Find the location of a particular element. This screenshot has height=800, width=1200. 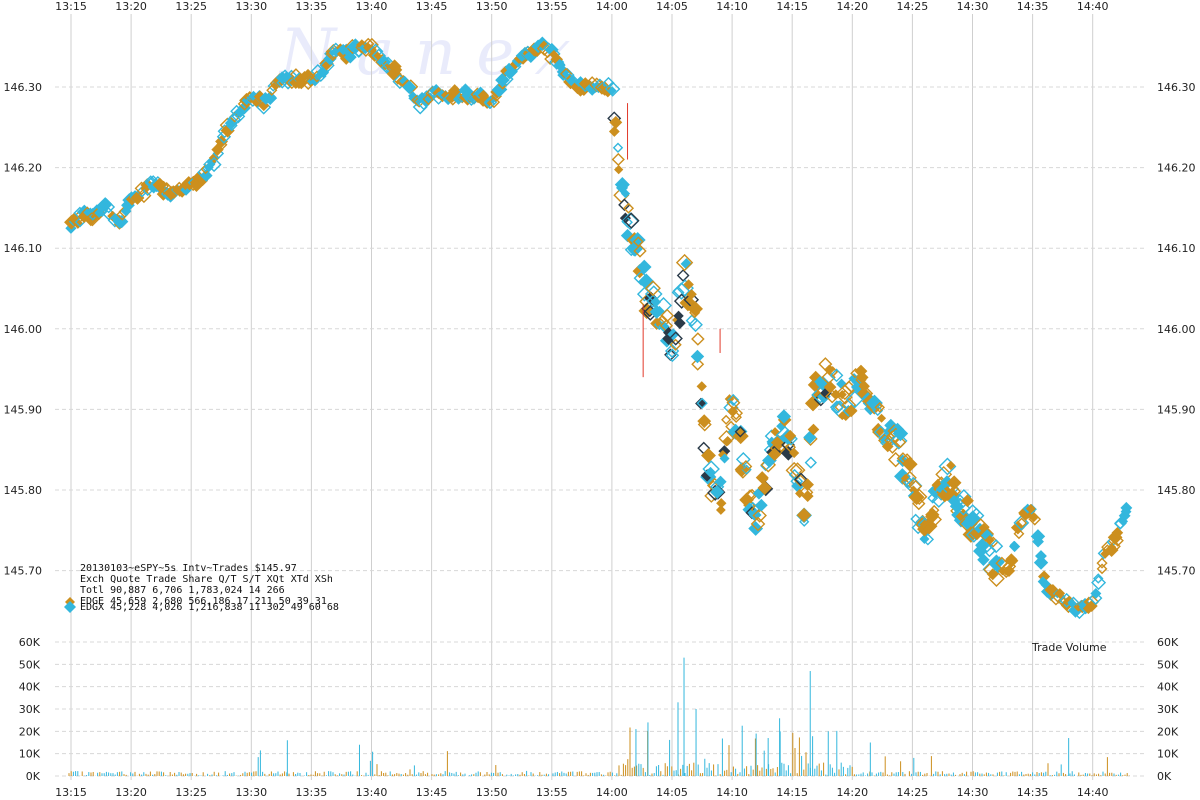

x-tick-label-top: 13:40 is located at coordinates (372, 6).